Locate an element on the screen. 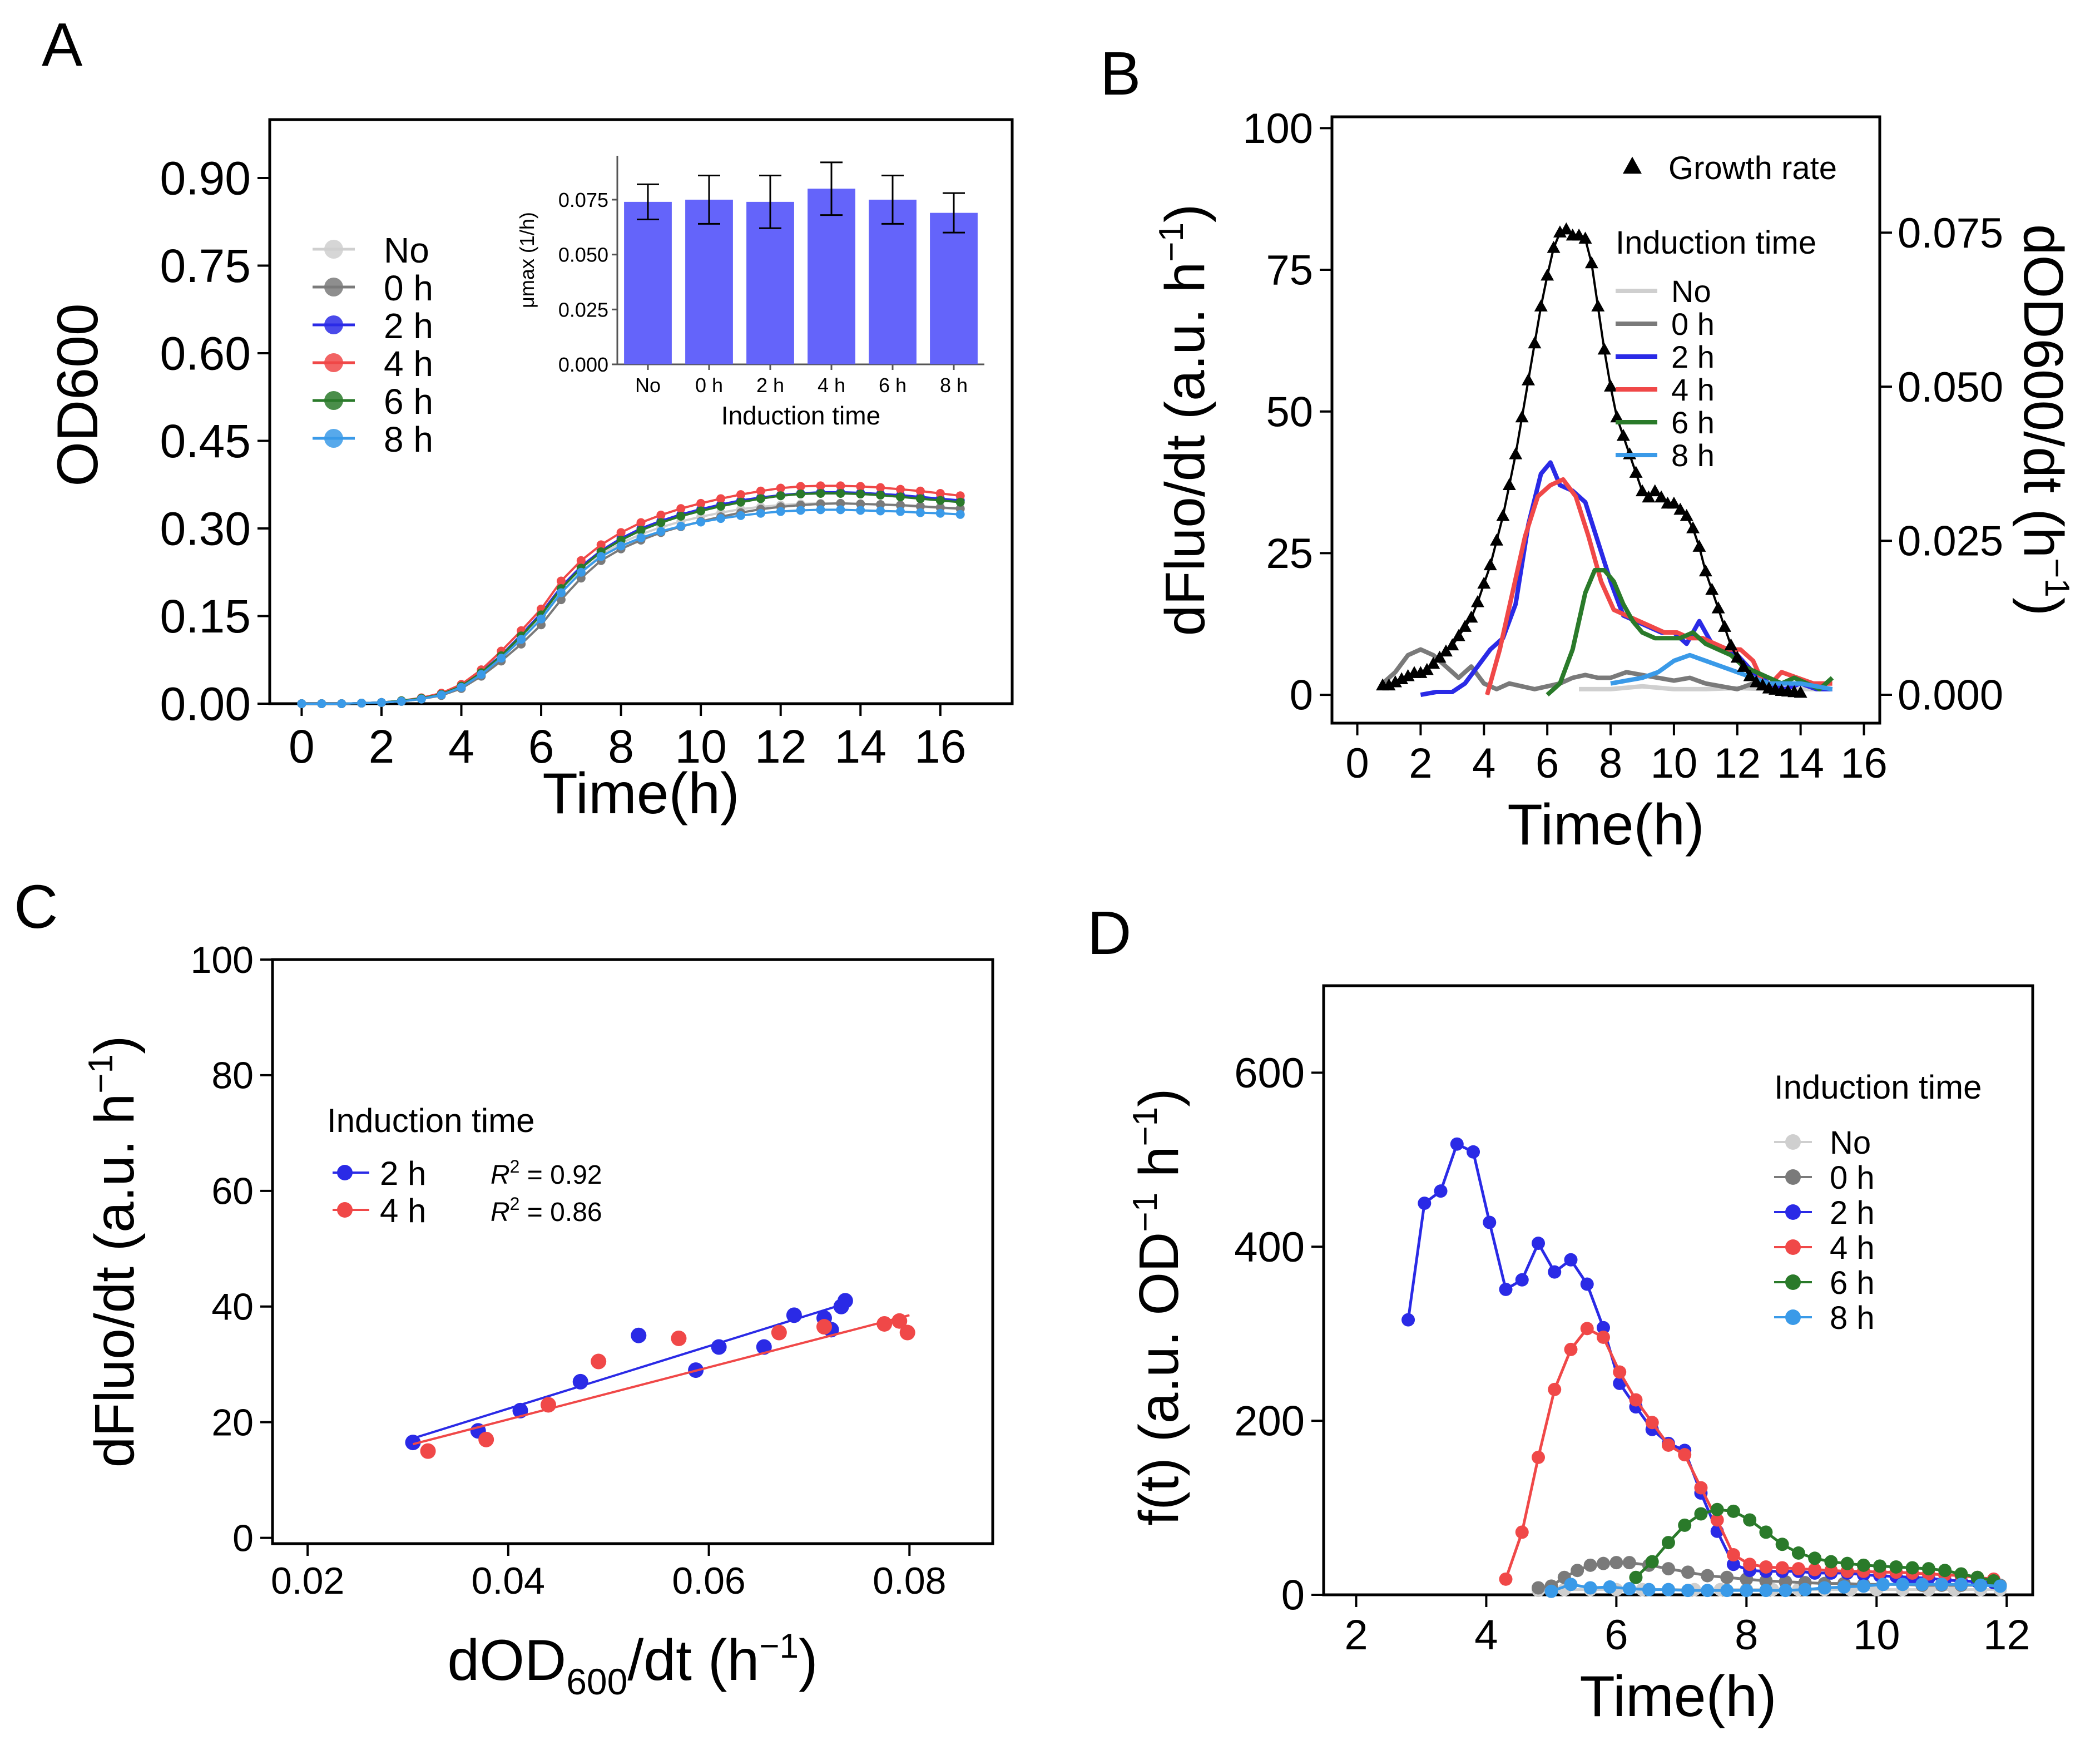  r-squared-label: R2 = 0.86 is located at coordinates (546, 1210).